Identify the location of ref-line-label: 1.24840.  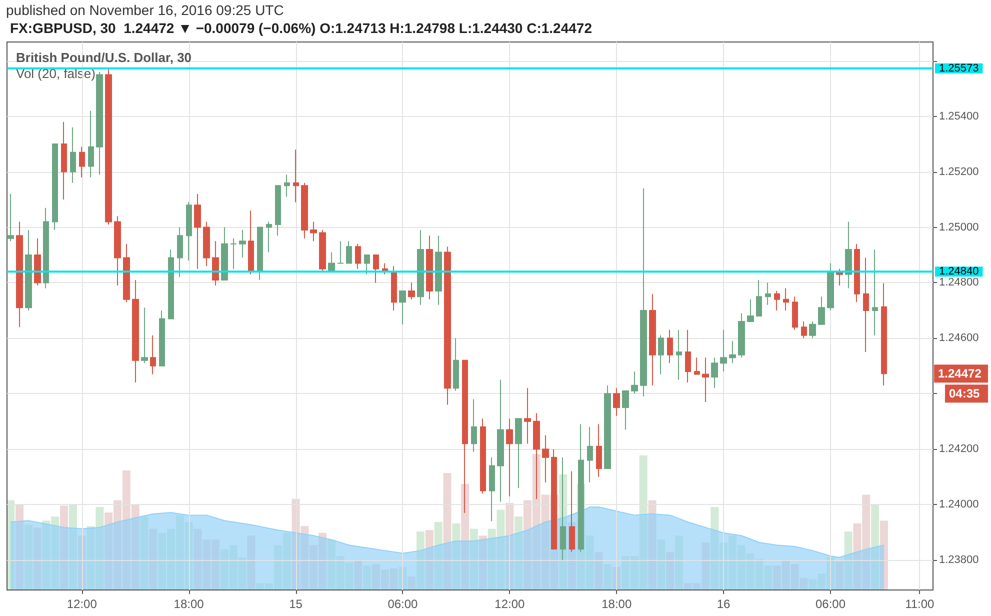
(959, 272).